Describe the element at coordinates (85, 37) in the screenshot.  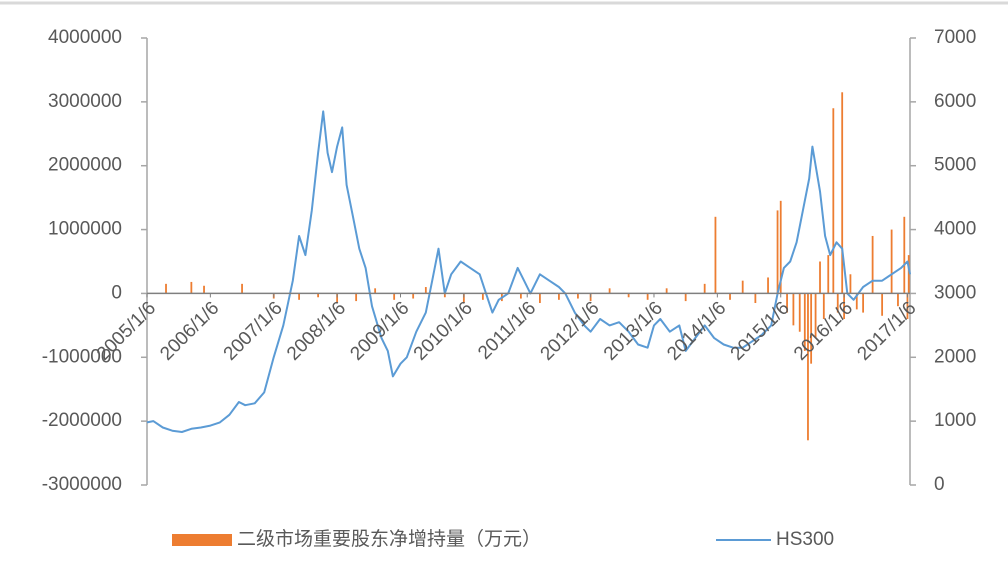
I see `y-tick-label: 4000000` at that location.